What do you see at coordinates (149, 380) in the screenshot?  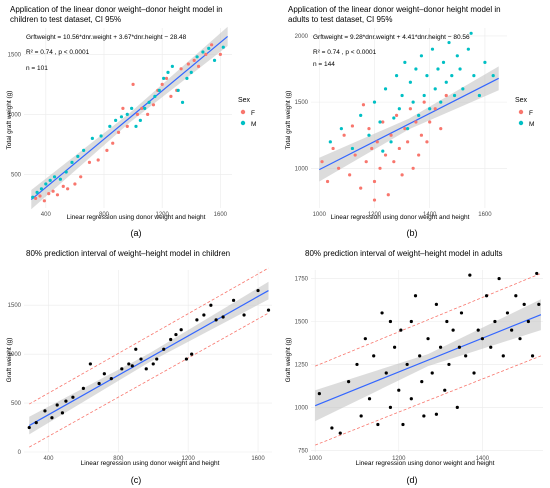 I see `panel-c-prediction-lower` at bounding box center [149, 380].